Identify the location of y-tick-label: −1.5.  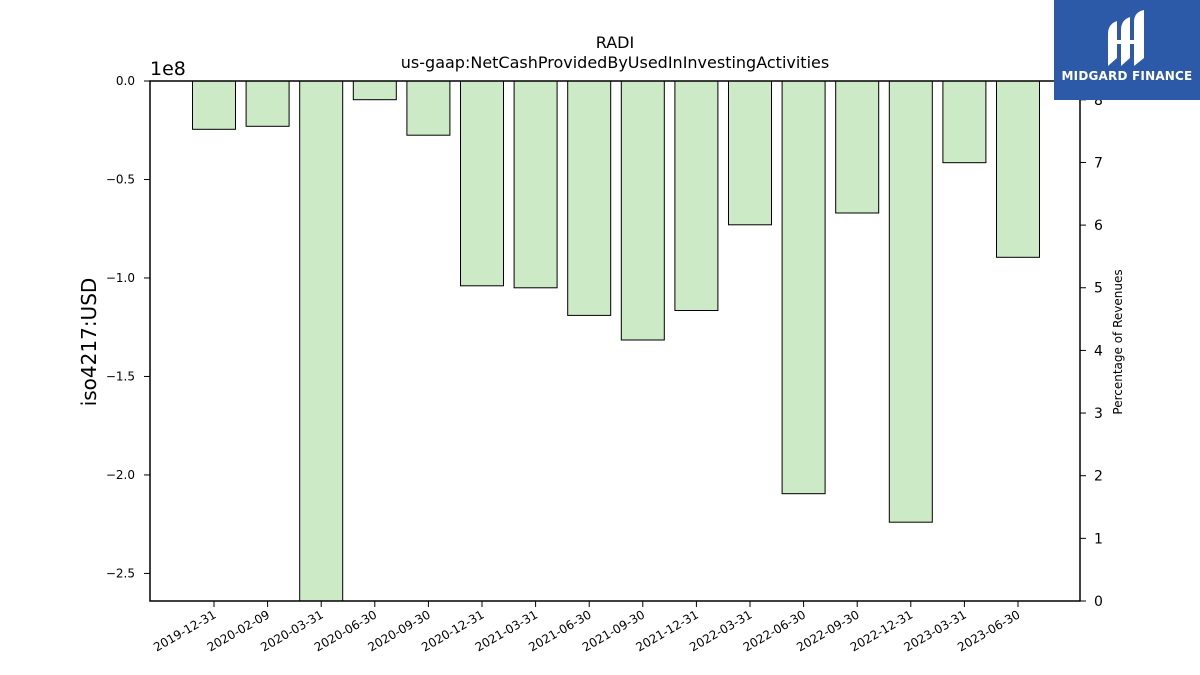
(120, 376).